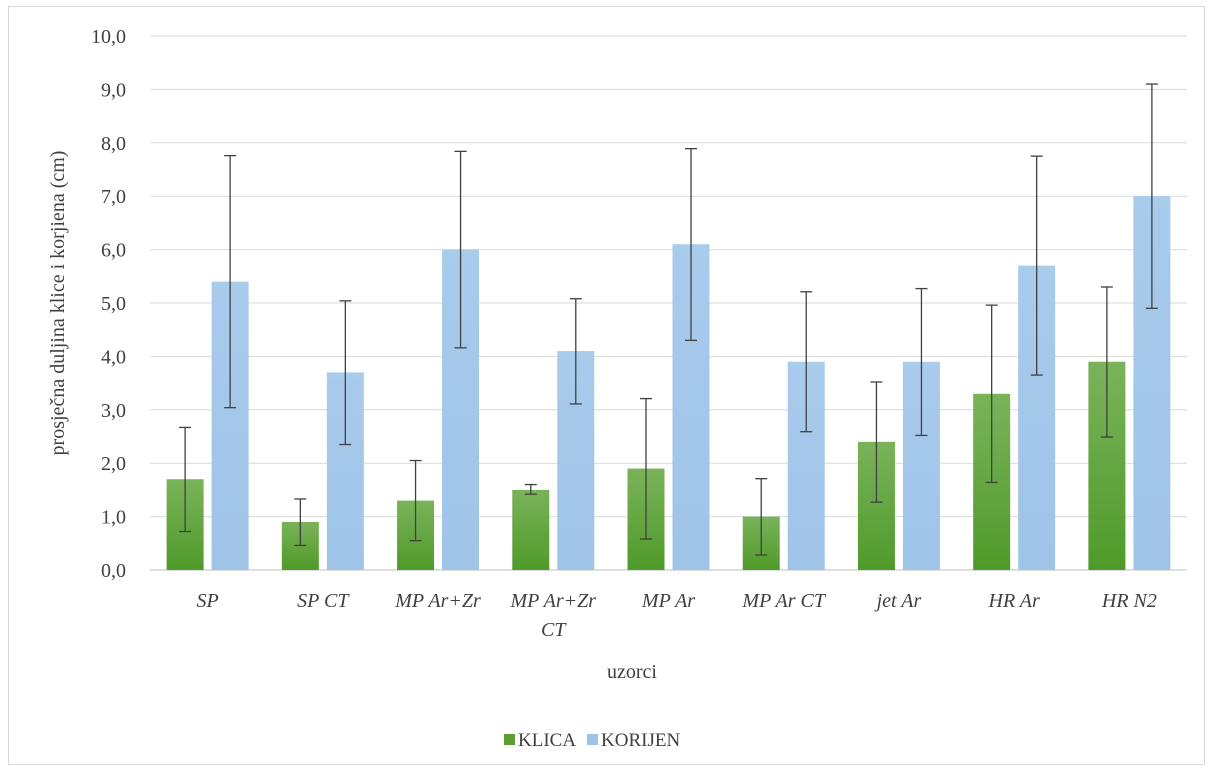 The image size is (1213, 771). Describe the element at coordinates (208, 601) in the screenshot. I see `x-category-label: SP` at that location.